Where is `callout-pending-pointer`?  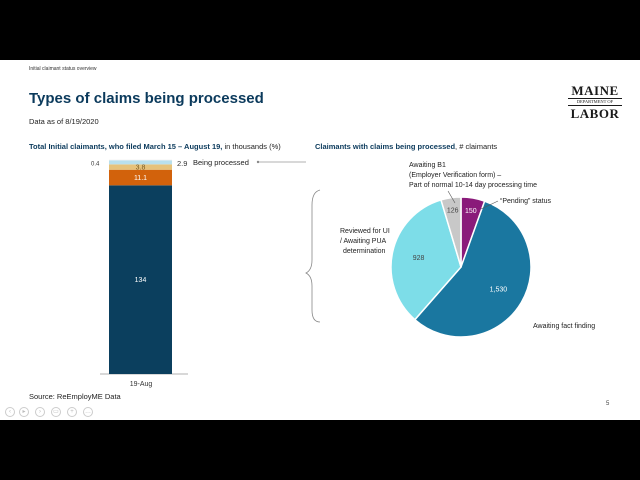 callout-pending-pointer is located at coordinates (489, 205).